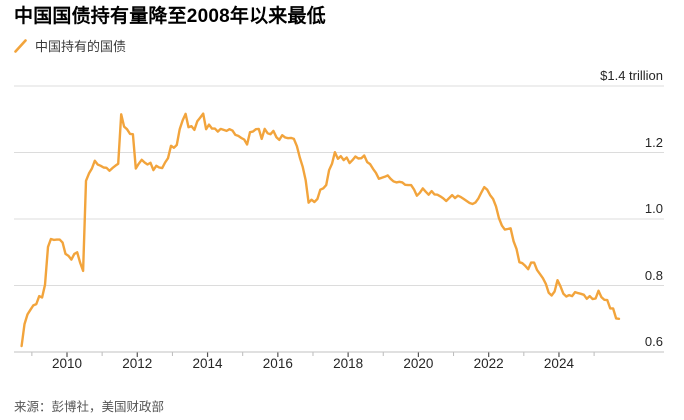 Image resolution: width=684 pixels, height=420 pixels. Describe the element at coordinates (277, 363) in the screenshot. I see `x-tick-label: 2016` at that location.